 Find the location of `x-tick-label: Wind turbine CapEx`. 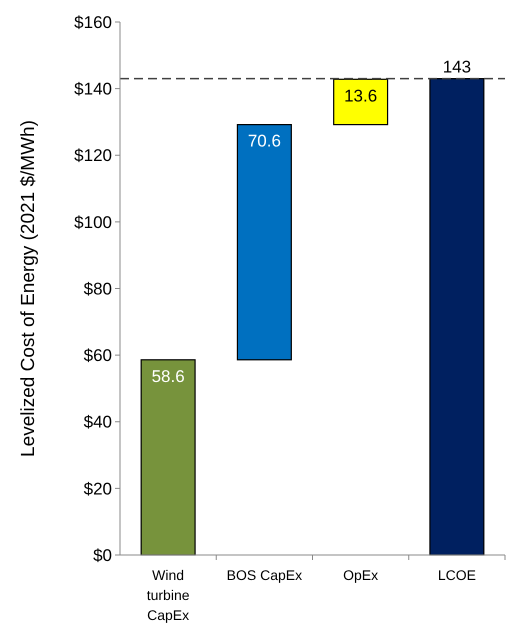

x-tick-label: Wind turbine CapEx is located at coordinates (168, 595).